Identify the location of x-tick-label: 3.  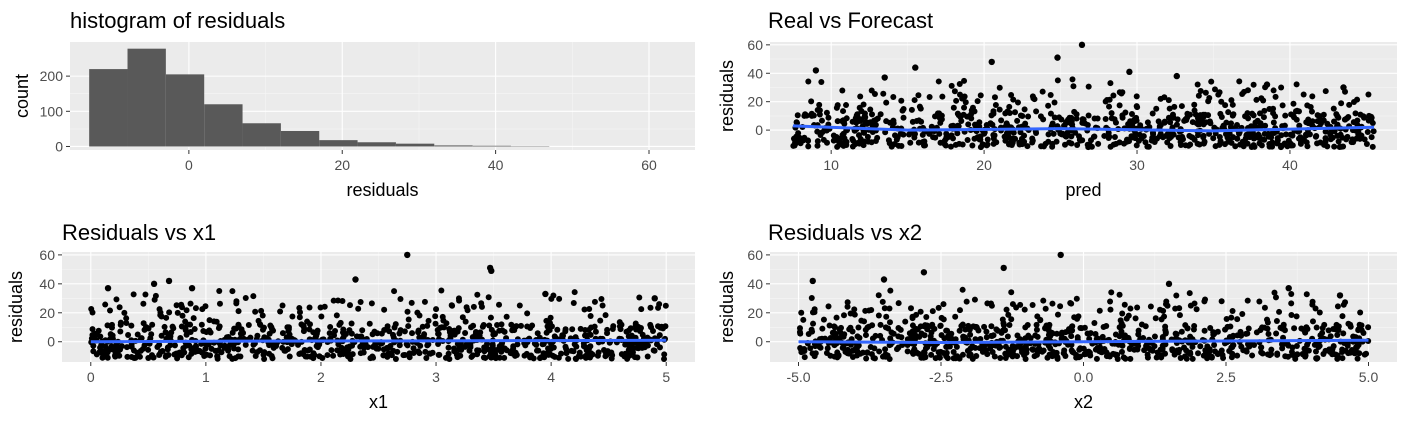
(436, 377).